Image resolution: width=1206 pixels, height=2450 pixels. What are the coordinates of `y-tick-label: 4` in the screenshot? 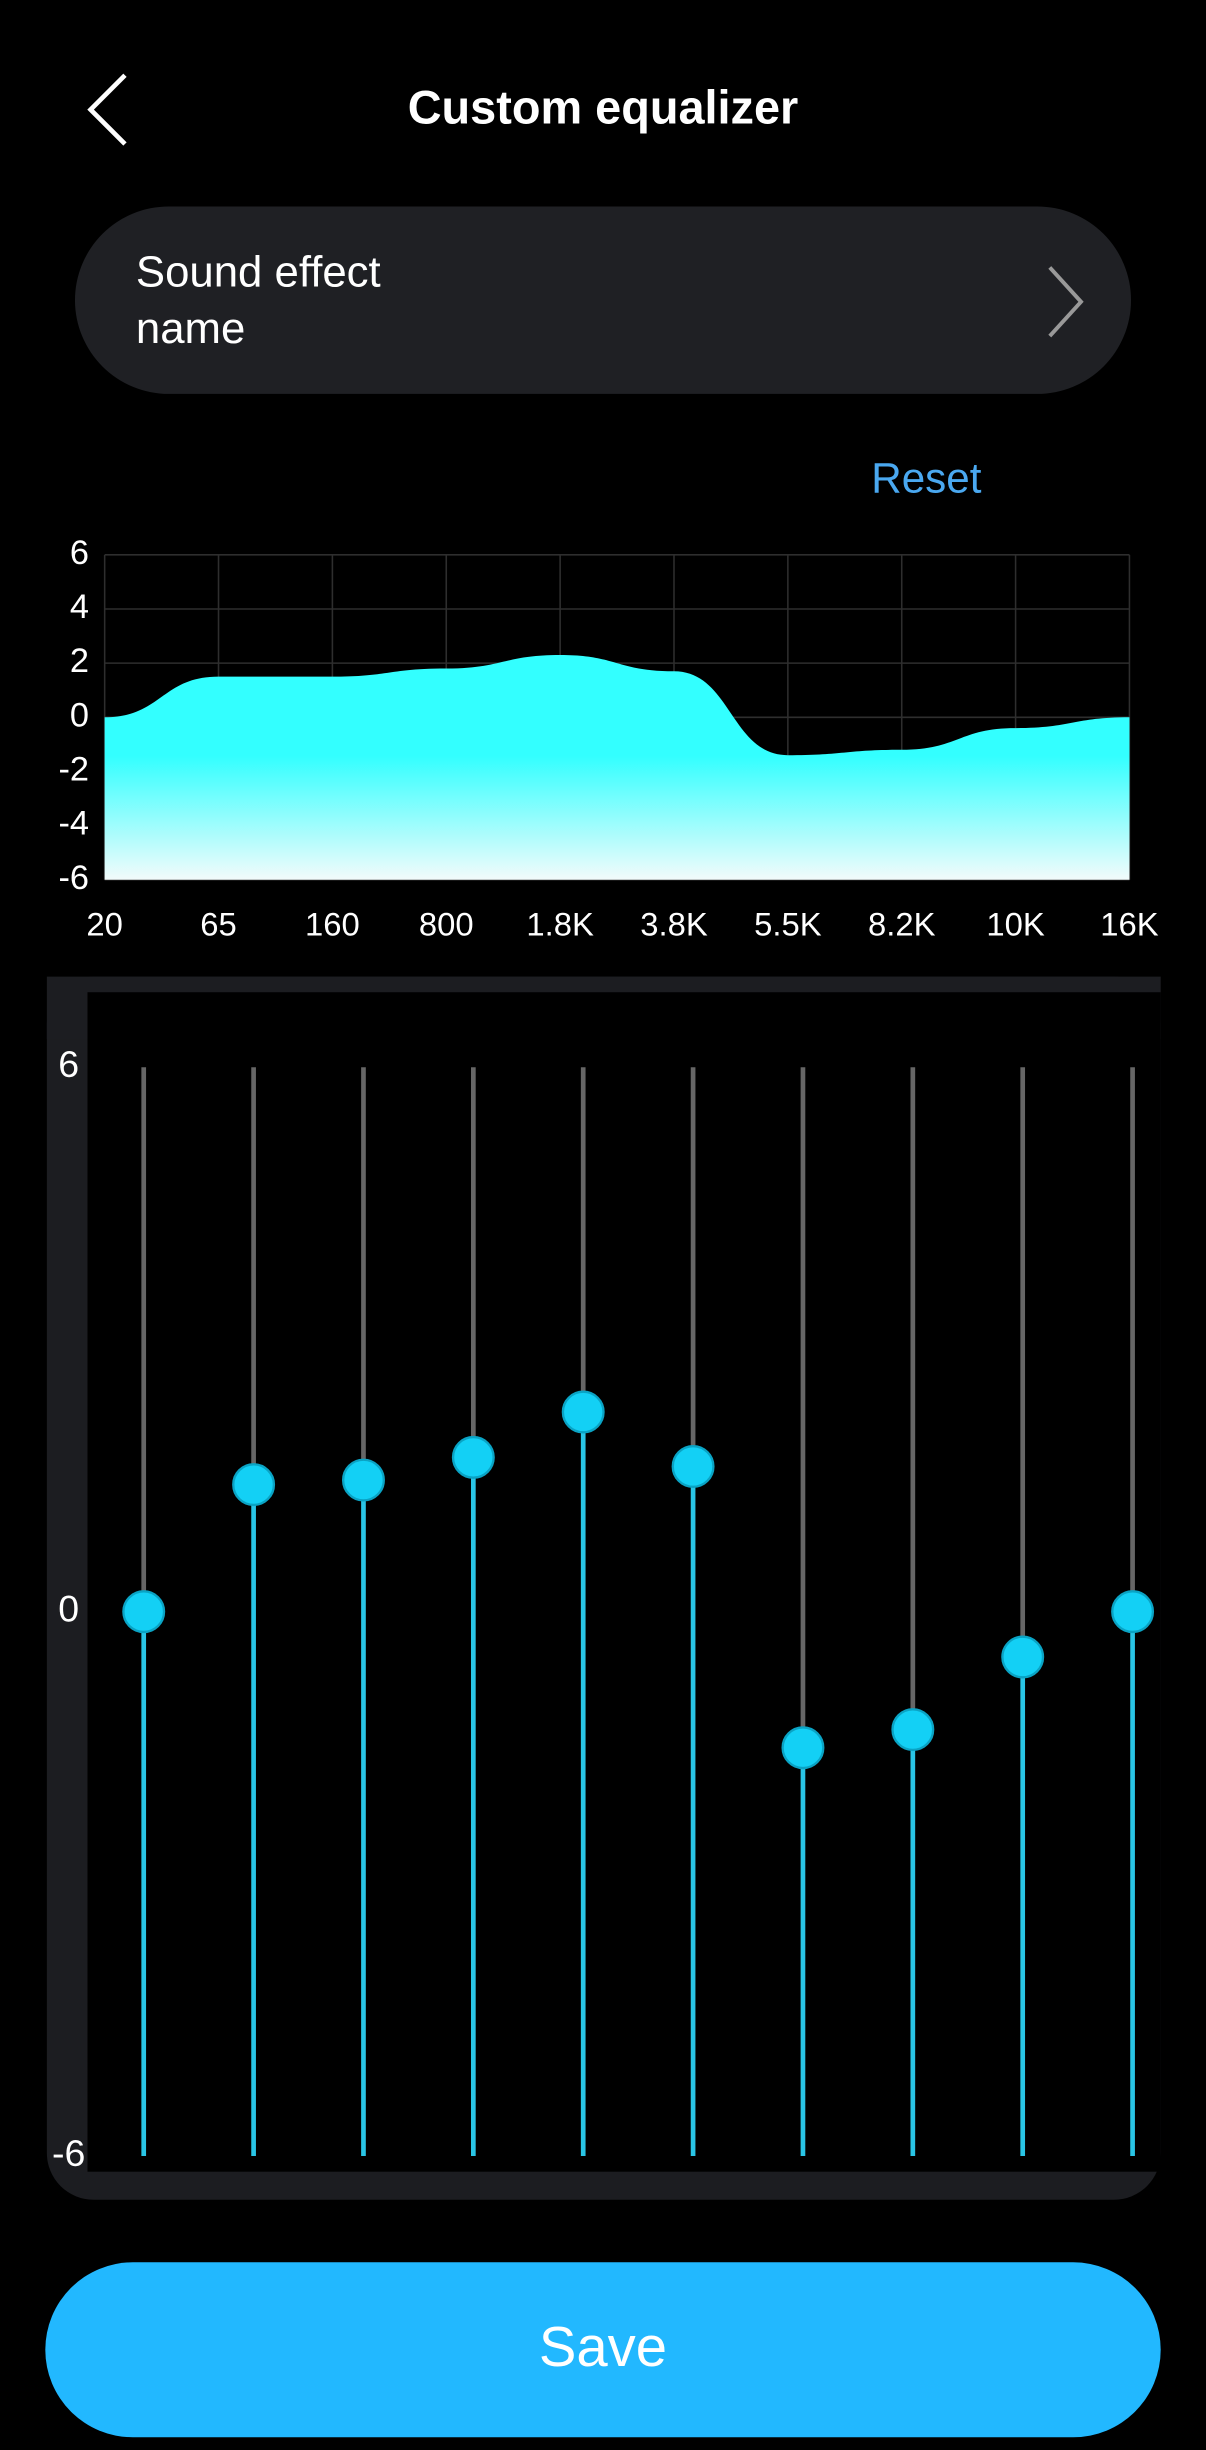 It's located at (79, 607).